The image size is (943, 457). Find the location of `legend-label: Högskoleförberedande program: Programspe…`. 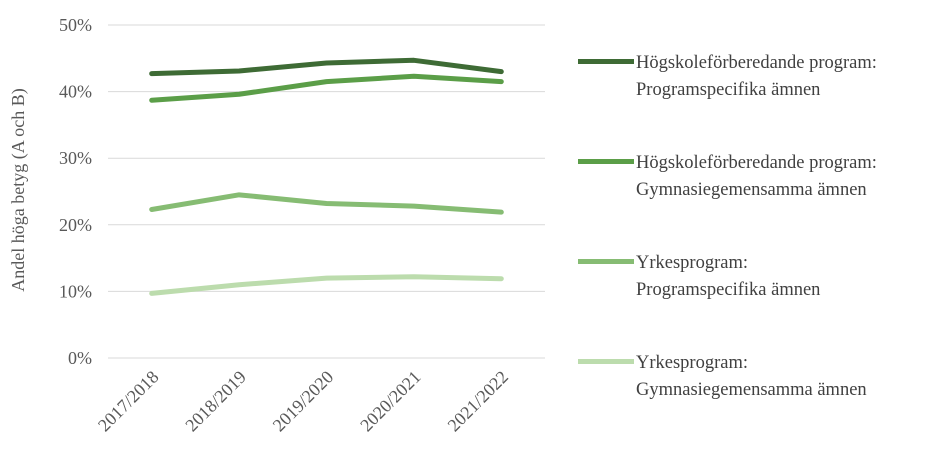

legend-label: Högskoleförberedande program: Programspe… is located at coordinates (756, 76).